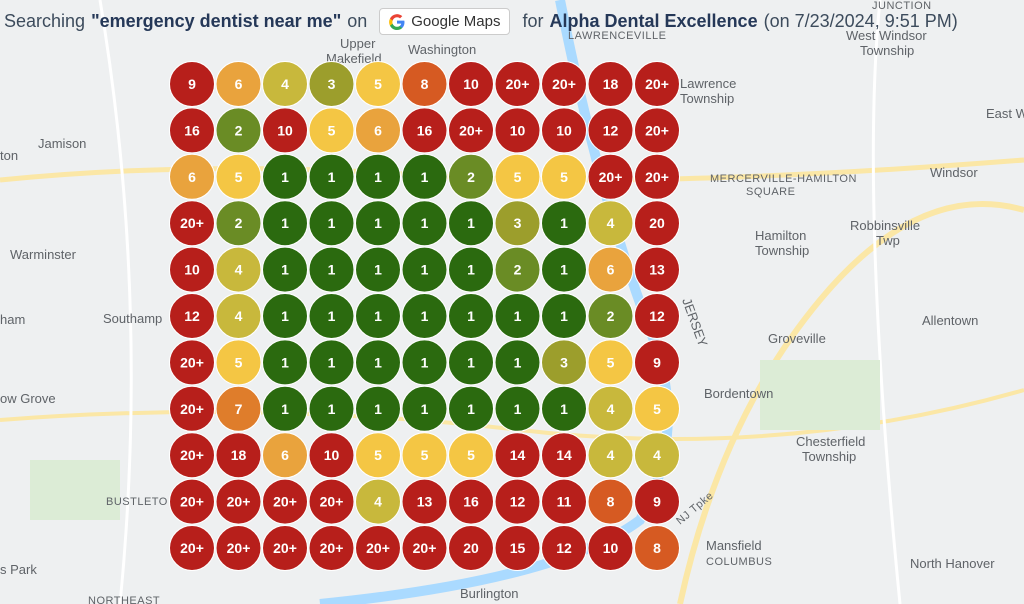  What do you see at coordinates (739, 562) in the screenshot?
I see `map-label: COLUMBUS` at bounding box center [739, 562].